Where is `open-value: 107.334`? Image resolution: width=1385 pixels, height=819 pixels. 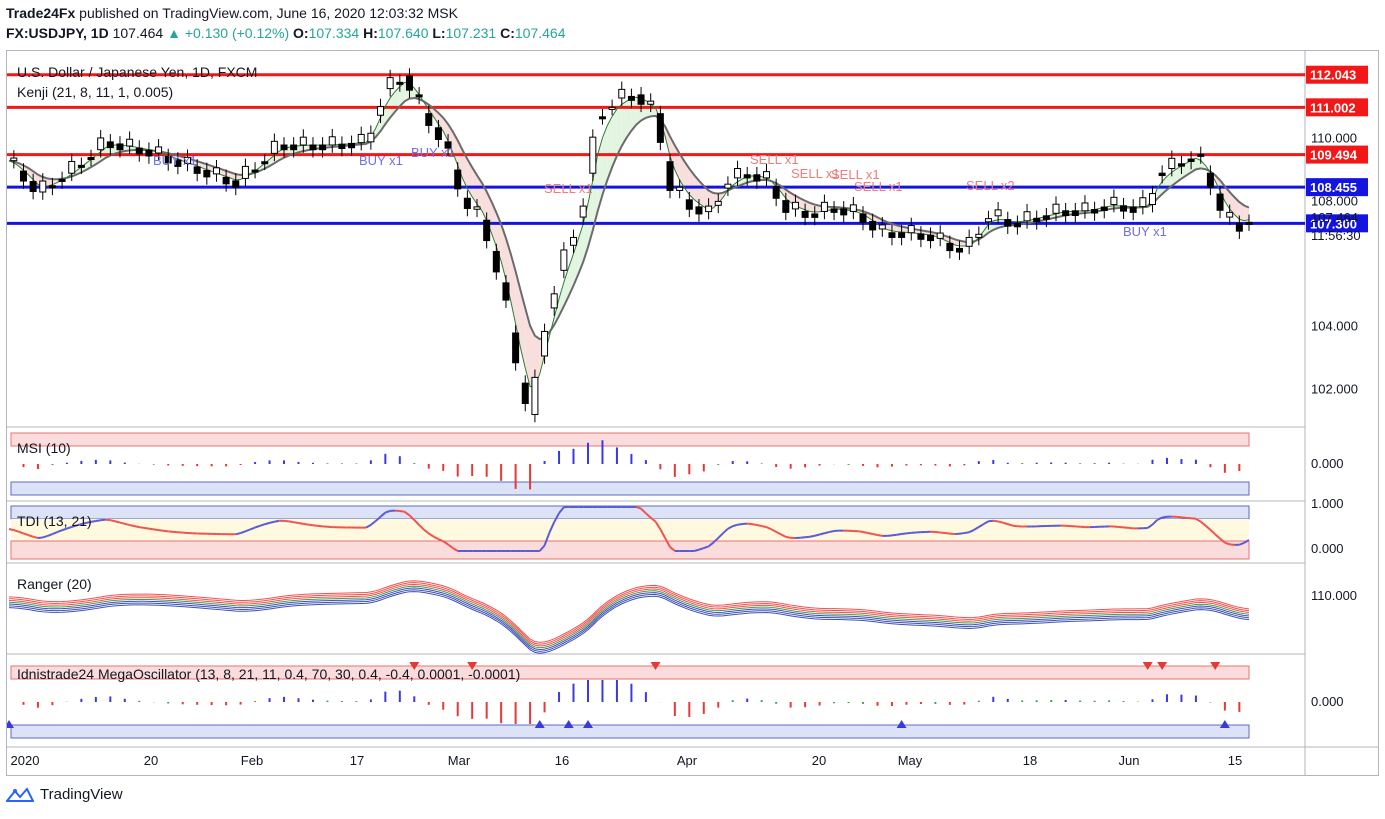
open-value: 107.334 is located at coordinates (334, 33).